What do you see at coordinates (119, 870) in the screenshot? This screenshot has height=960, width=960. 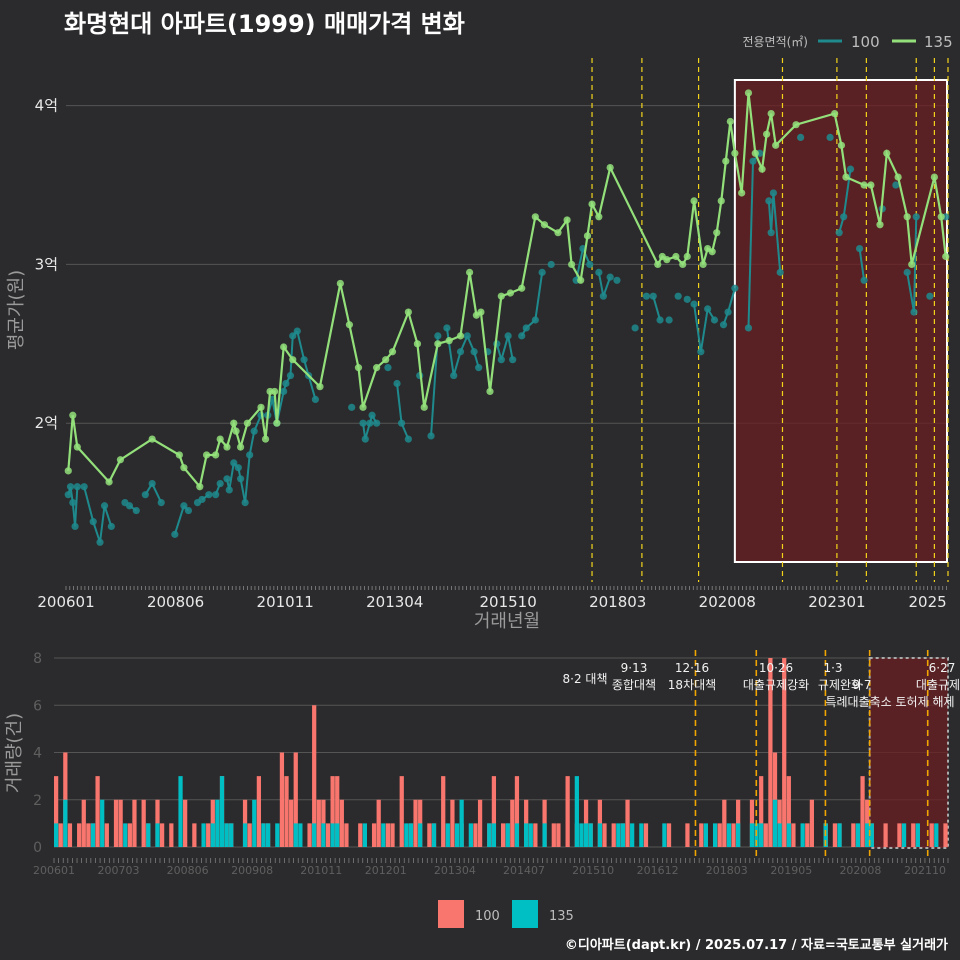 I see `bar-x-tick-label: 200703` at bounding box center [119, 870].